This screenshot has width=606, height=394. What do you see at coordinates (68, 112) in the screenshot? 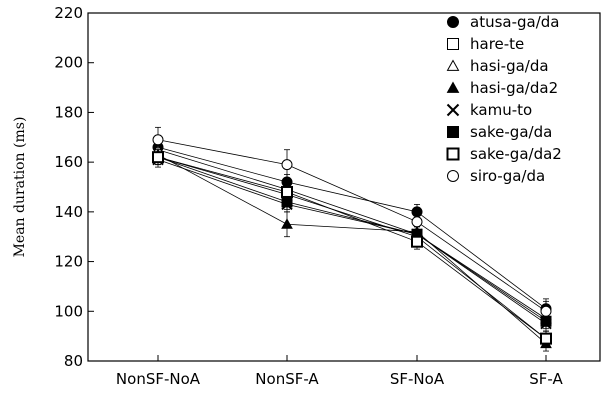
I see `y-tick-label: 180` at bounding box center [68, 112].